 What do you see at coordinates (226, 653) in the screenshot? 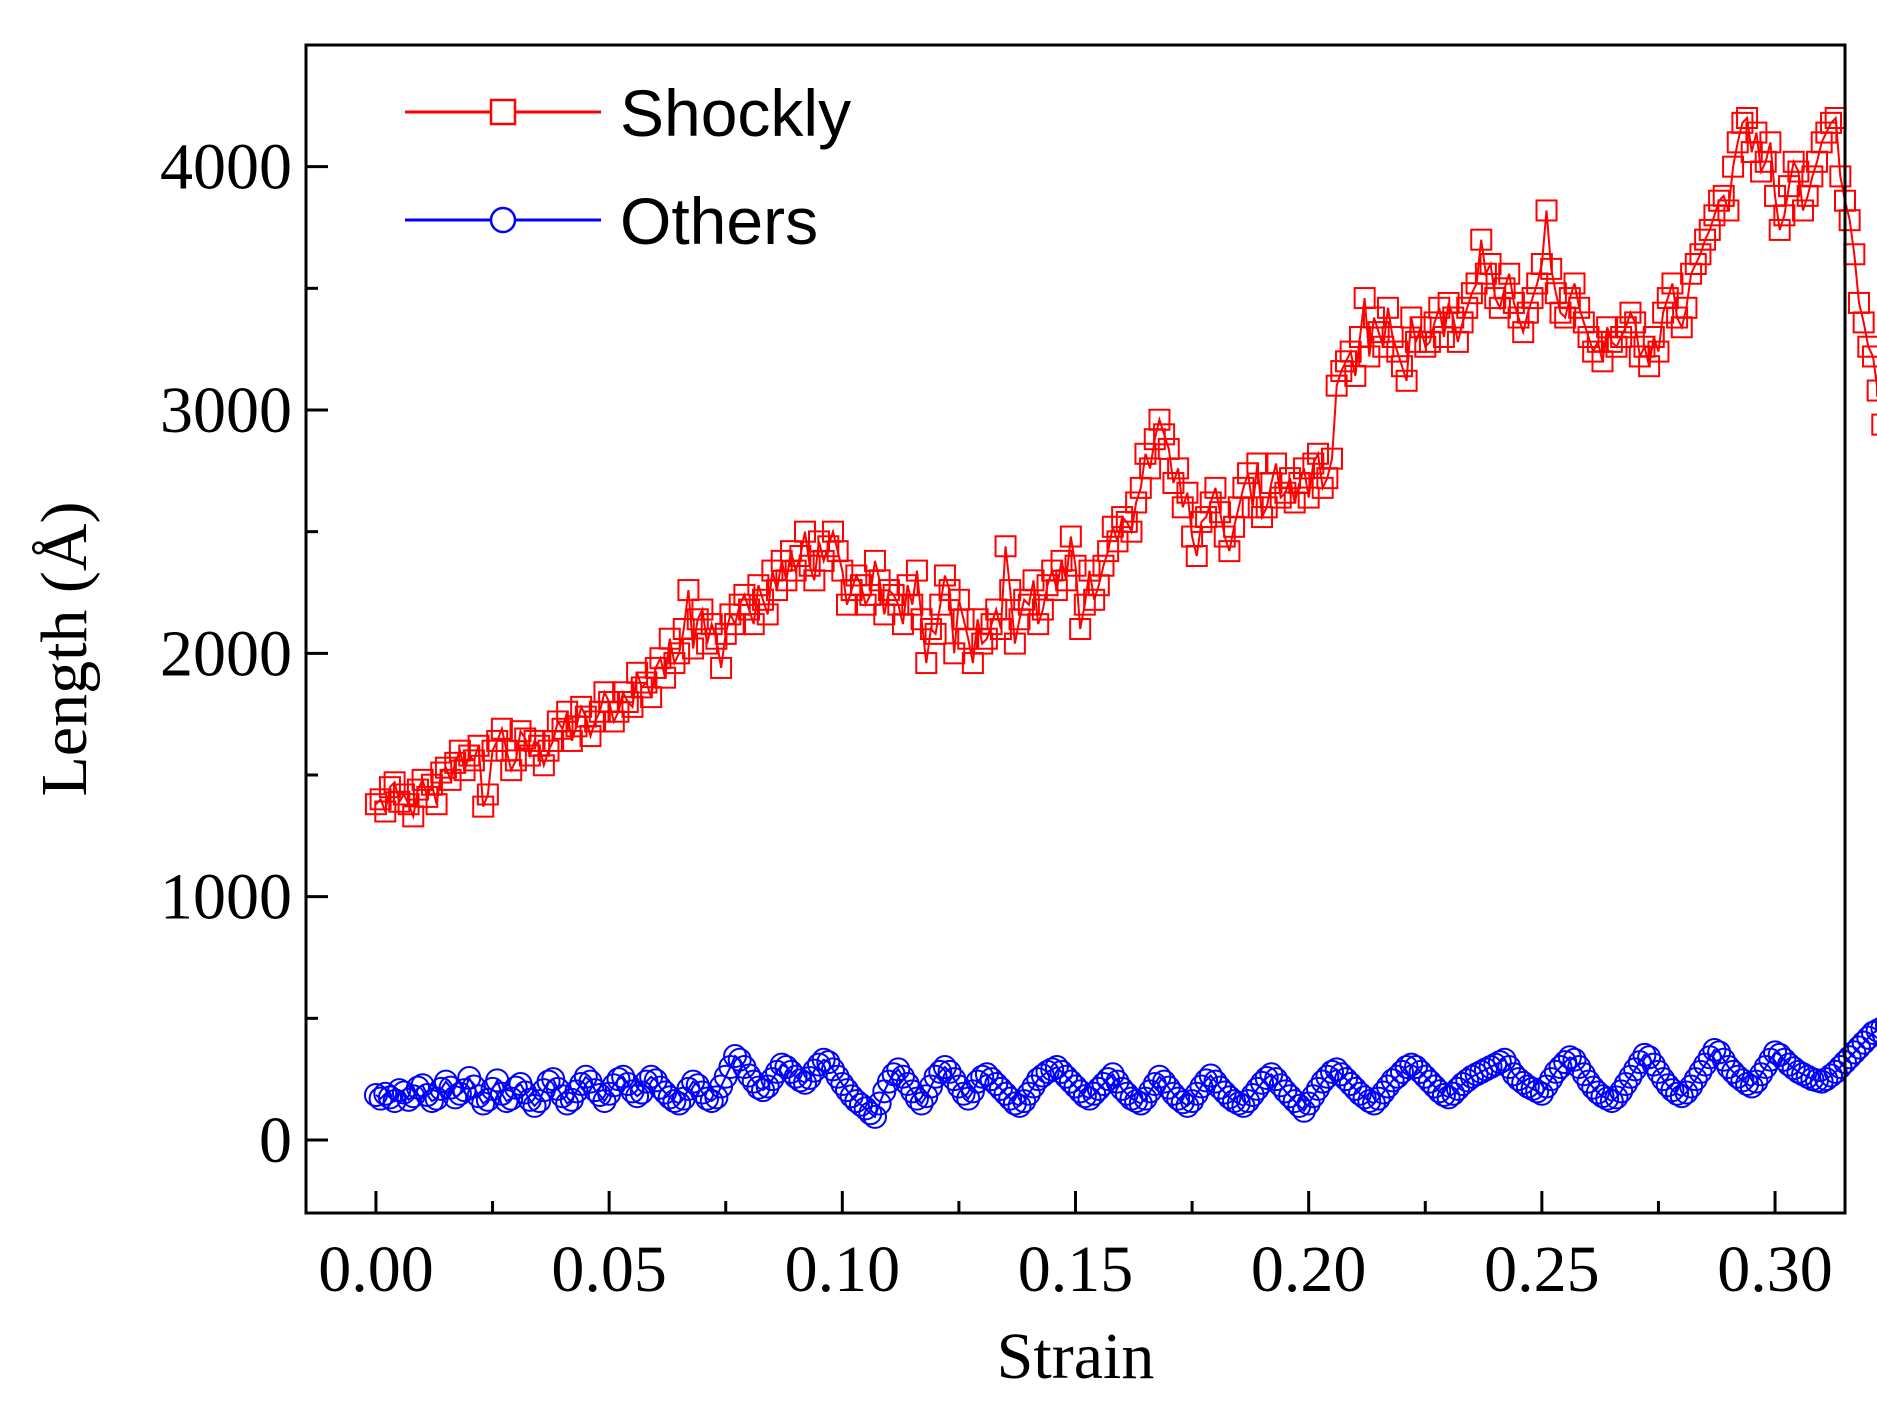
I see `y-tick-label: 2000` at bounding box center [226, 653].